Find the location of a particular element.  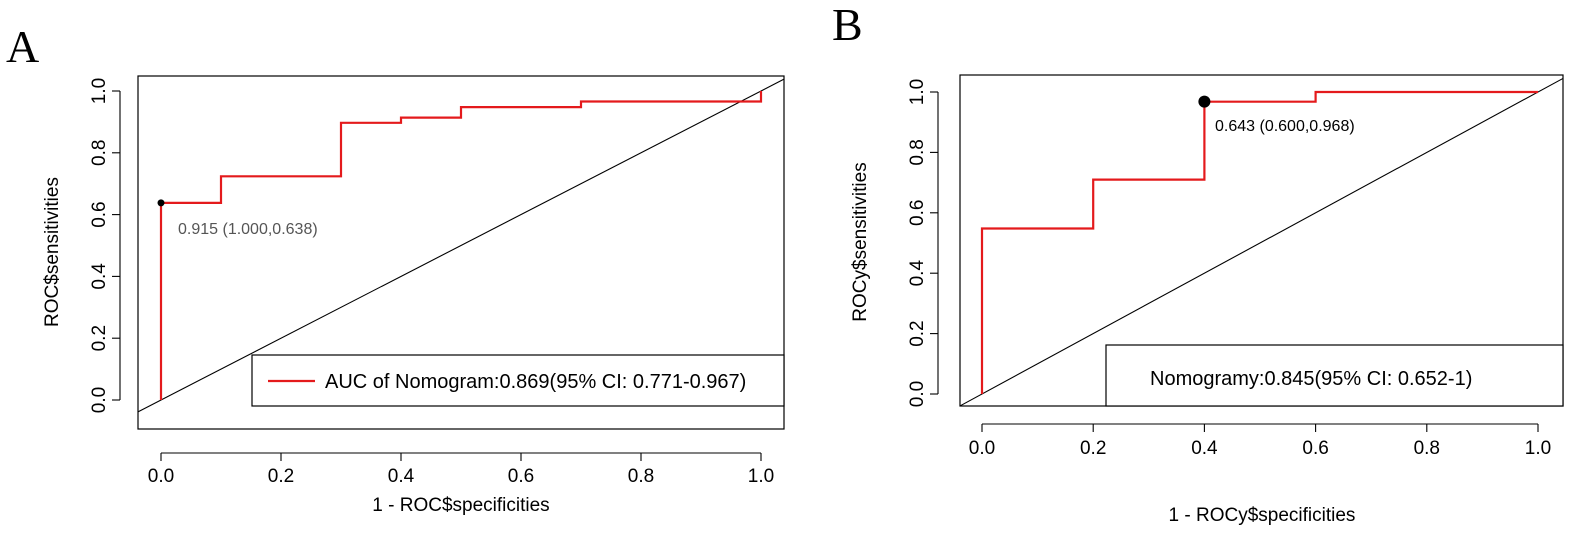

panel-a-x-tick-label: 0.4 is located at coordinates (401, 476).